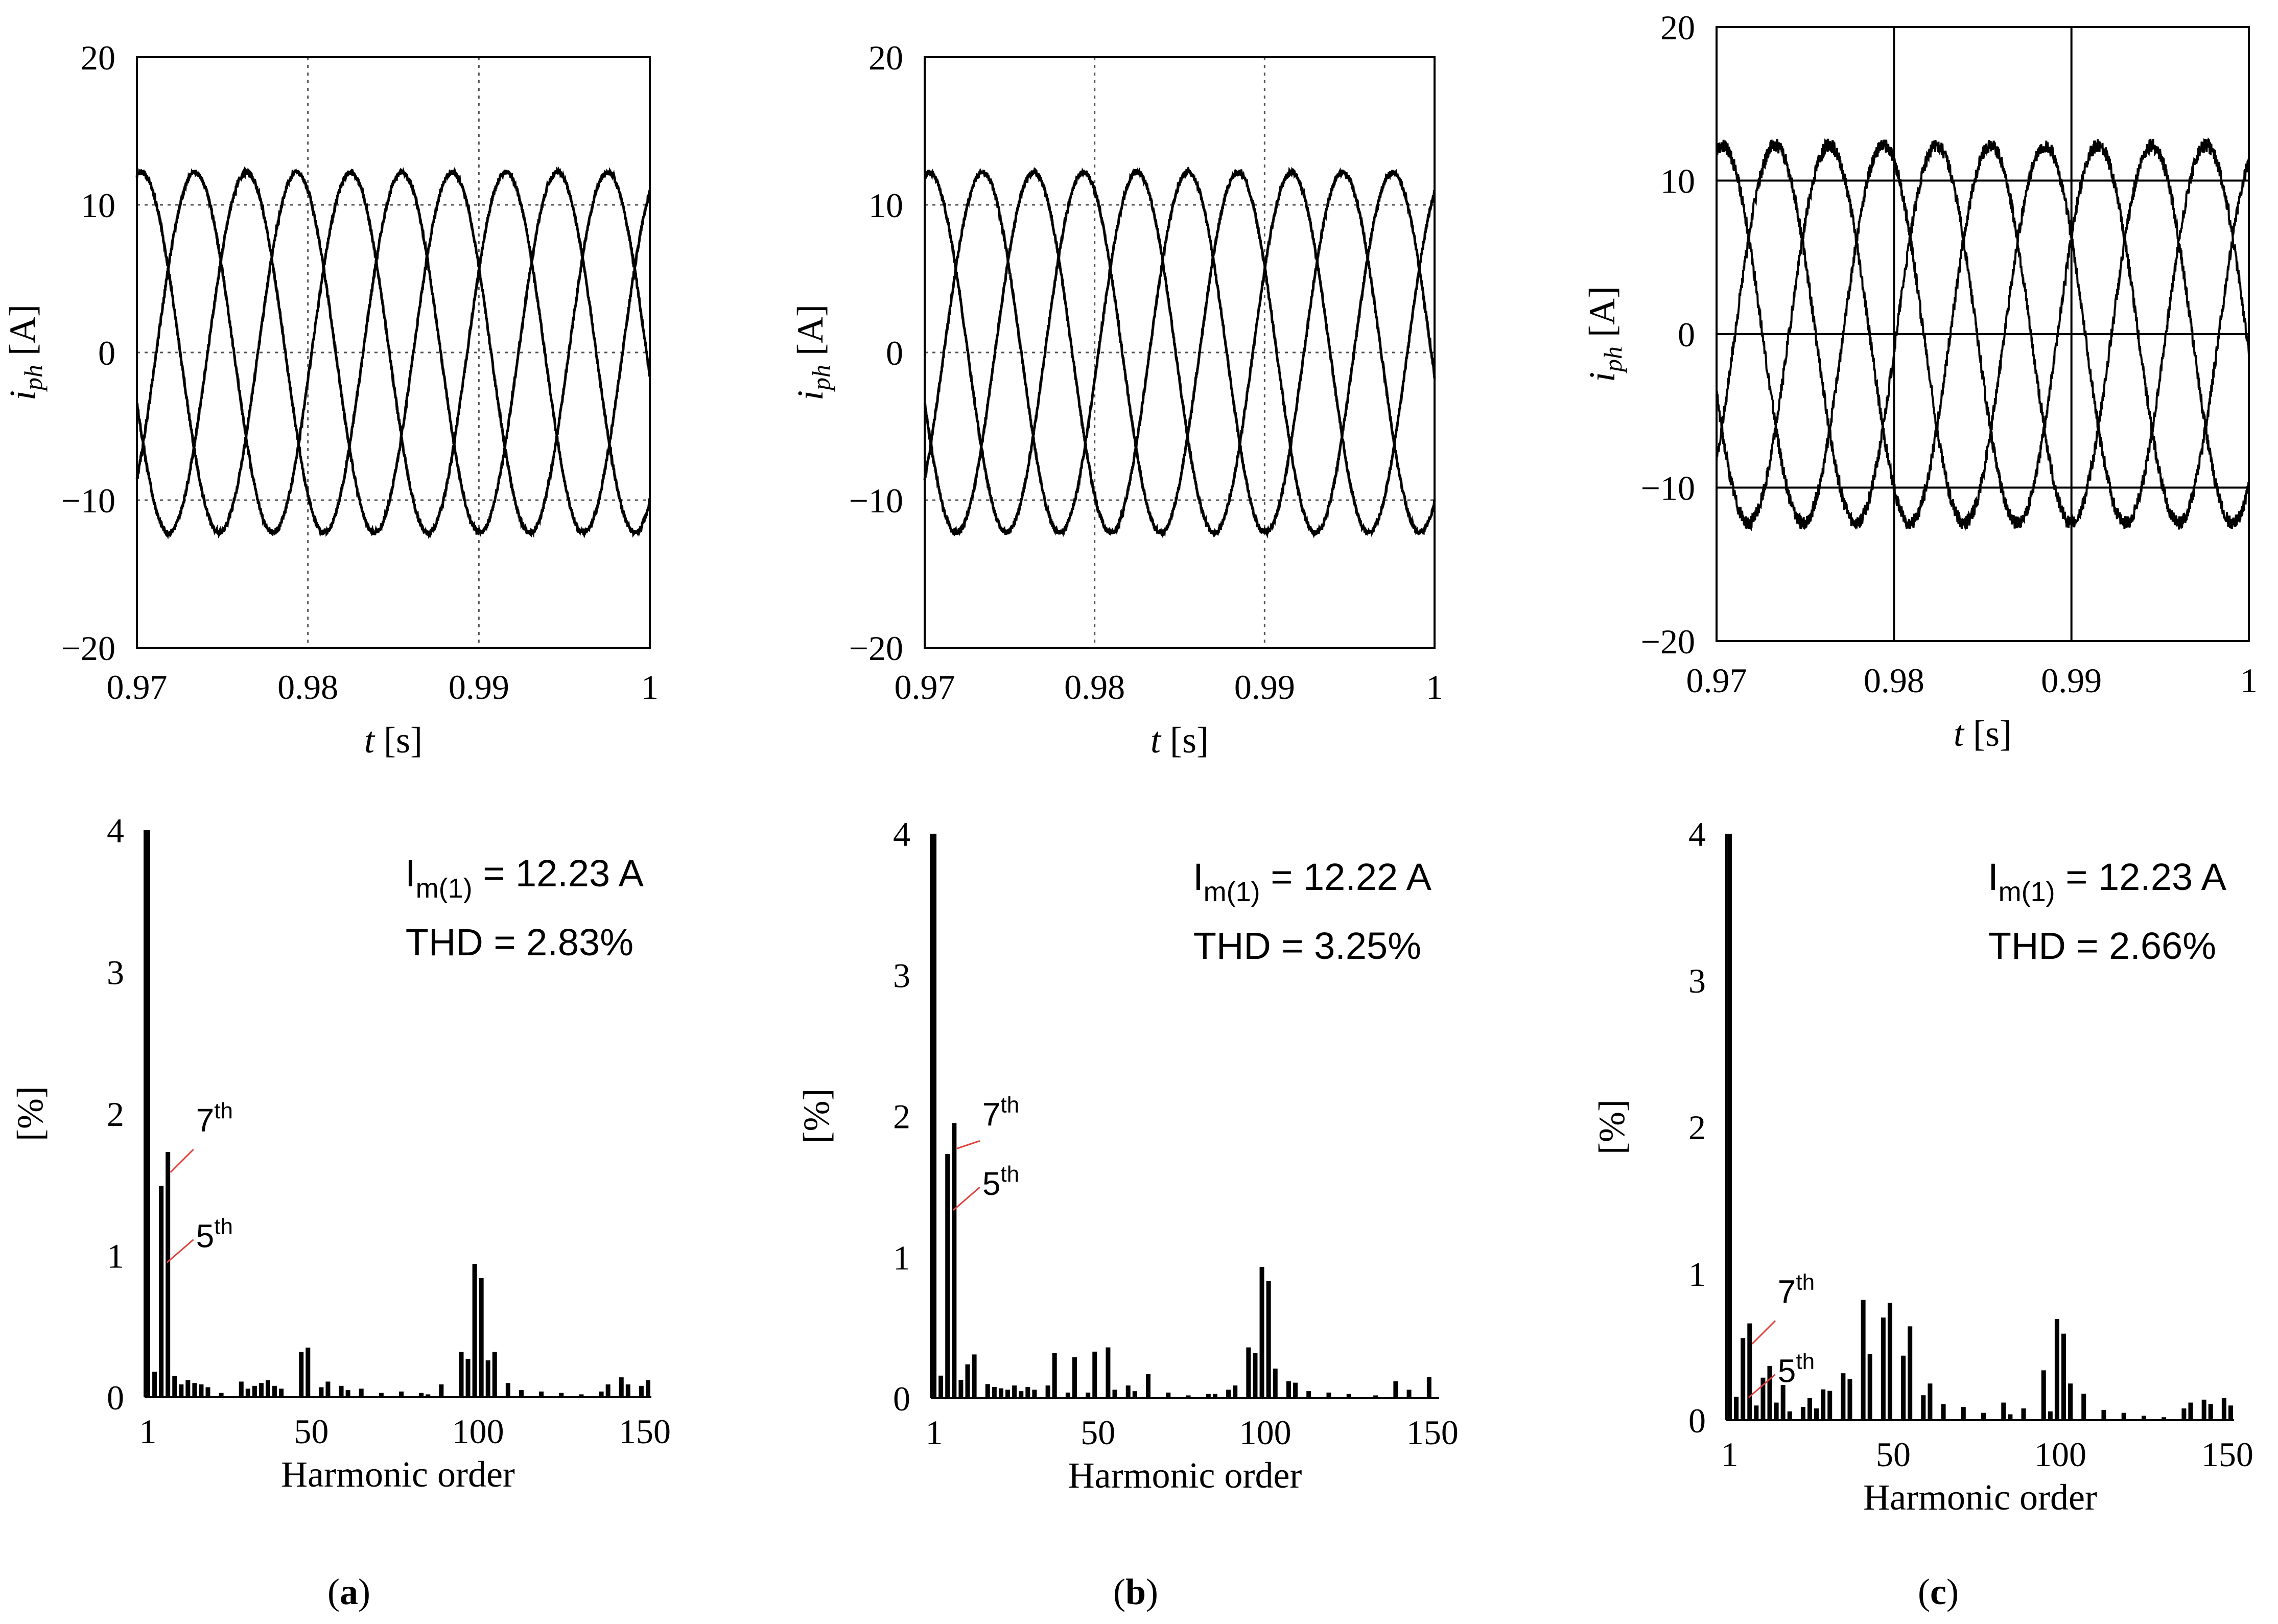  Describe the element at coordinates (398, 1474) in the screenshot. I see `x-axis-label: Harmonic order` at that location.